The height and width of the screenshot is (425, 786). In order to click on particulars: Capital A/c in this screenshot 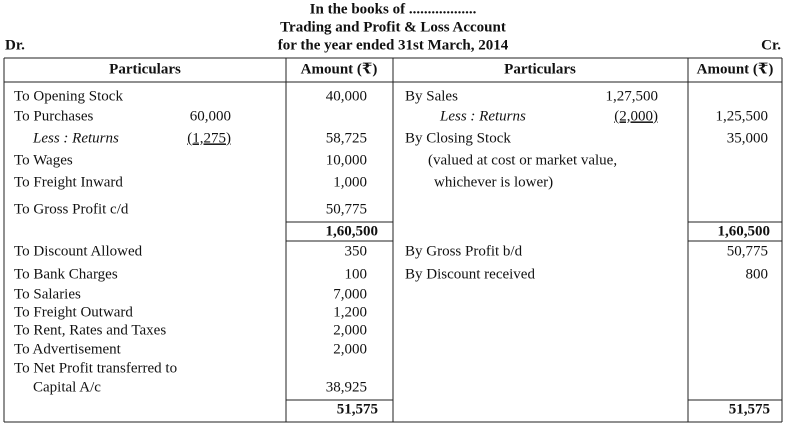, I will do `click(67, 387)`.